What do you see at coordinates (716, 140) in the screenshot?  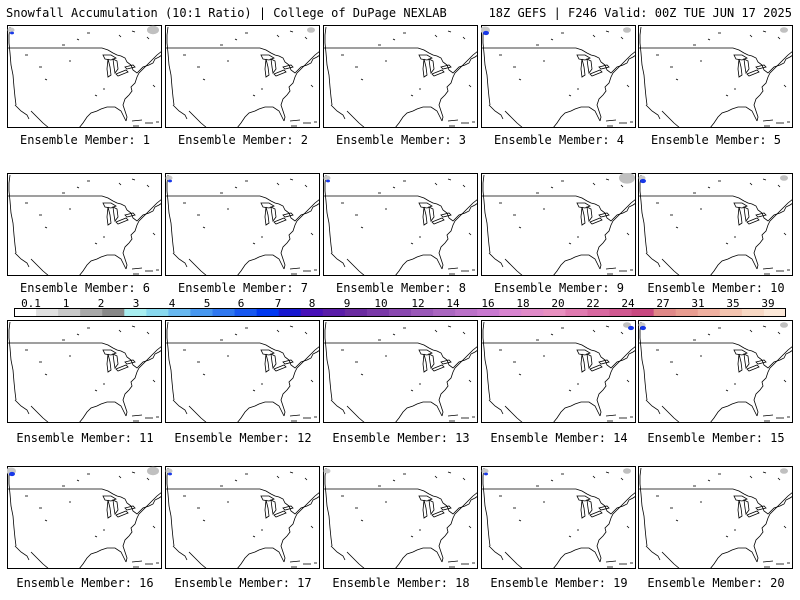 I see `member-label: Ensemble Member: 5` at bounding box center [716, 140].